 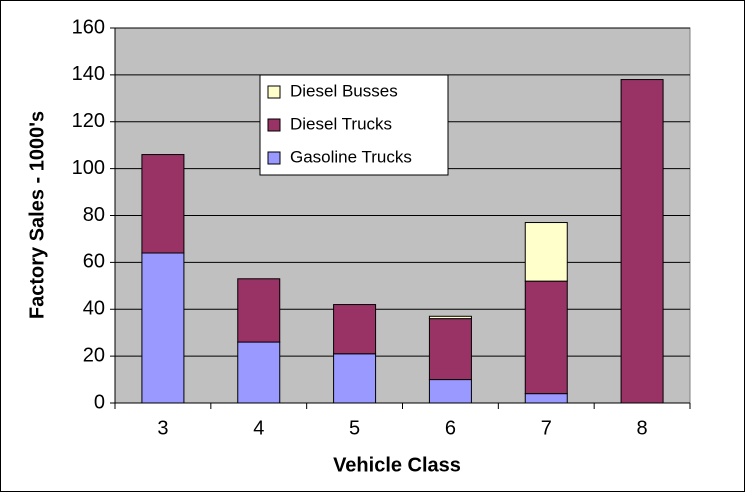 What do you see at coordinates (94, 262) in the screenshot?
I see `y-tick-label: 60` at bounding box center [94, 262].